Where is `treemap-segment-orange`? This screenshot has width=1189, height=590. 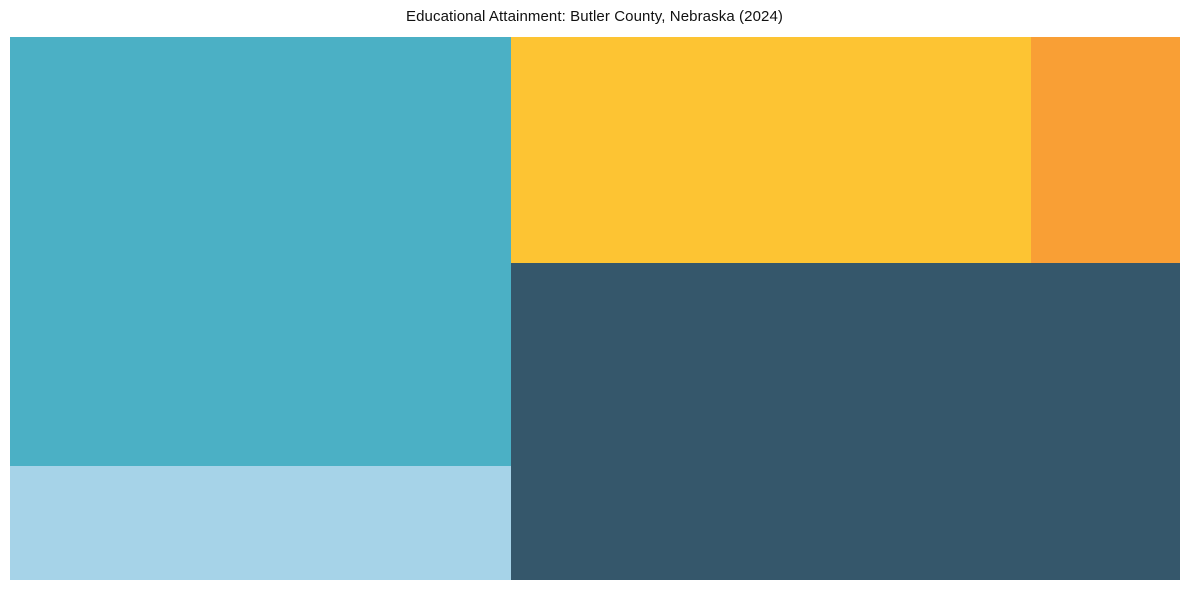 treemap-segment-orange is located at coordinates (1105, 150).